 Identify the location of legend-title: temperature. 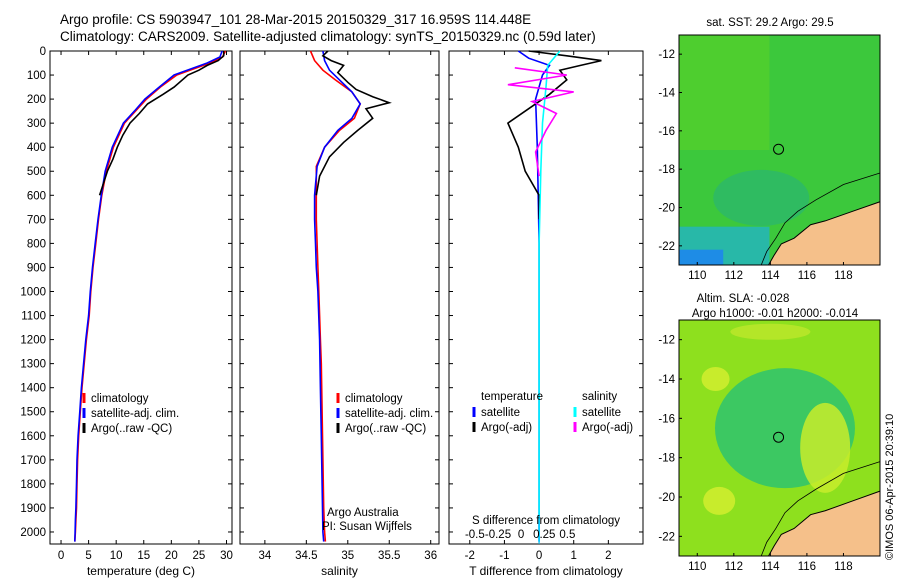
(512, 397).